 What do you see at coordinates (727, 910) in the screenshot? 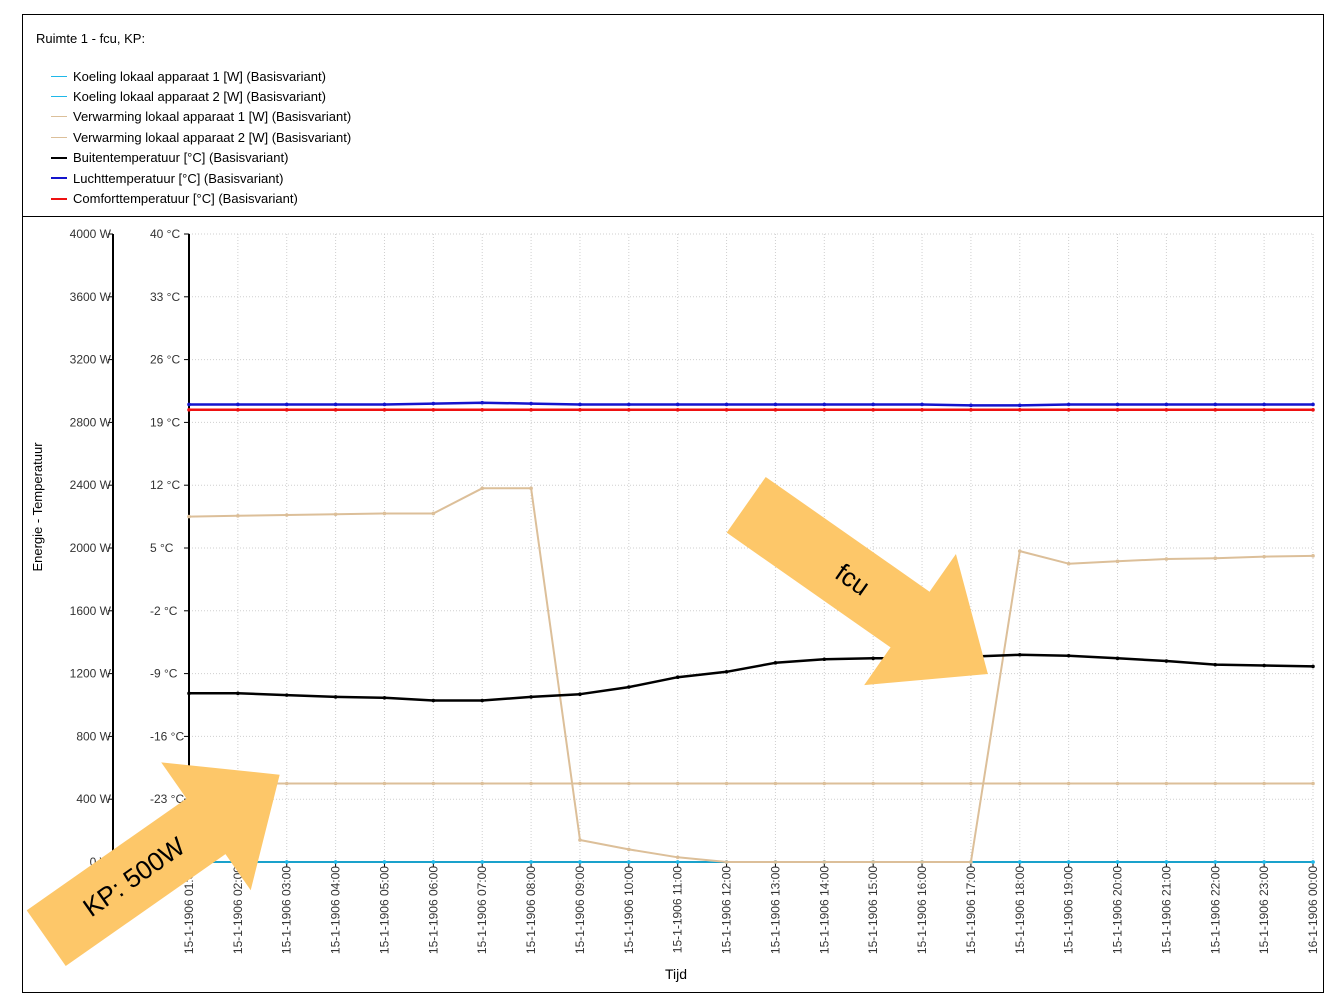
I see `x-tick-label: 15-1-1906 12:00` at bounding box center [727, 910].